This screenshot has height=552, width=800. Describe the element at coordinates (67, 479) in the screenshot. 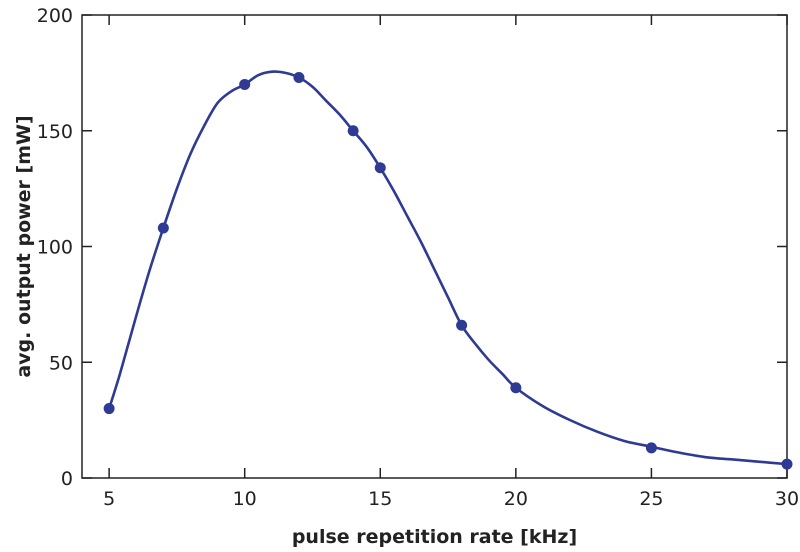

I see `y-tick-label: 0` at that location.